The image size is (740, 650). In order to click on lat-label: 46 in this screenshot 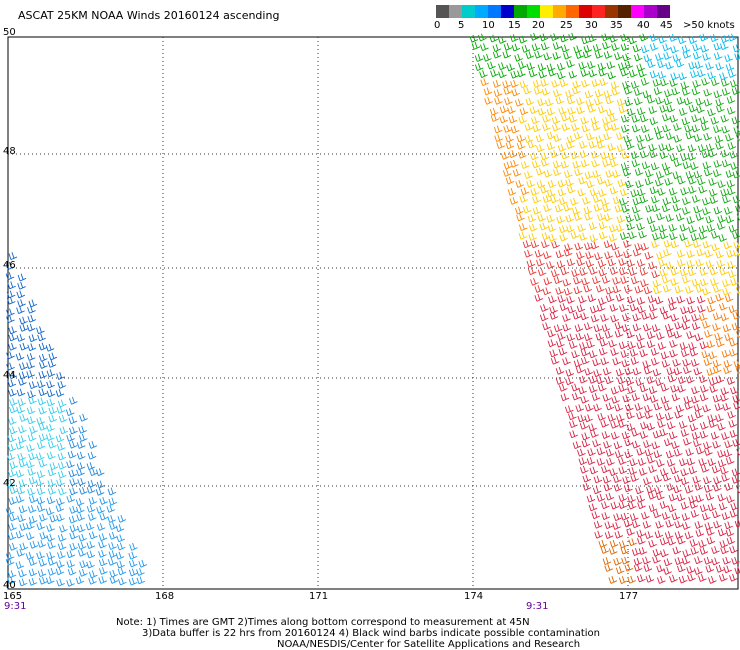, I will do `click(9, 265)`.